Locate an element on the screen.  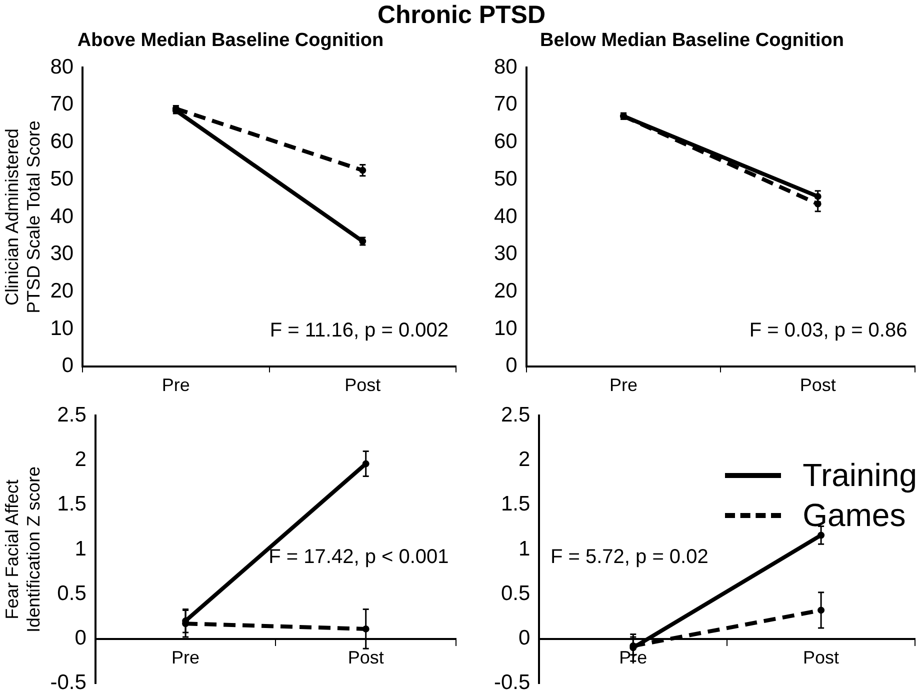
chart-subtitle: Above Median Baseline Cognition is located at coordinates (230, 41).